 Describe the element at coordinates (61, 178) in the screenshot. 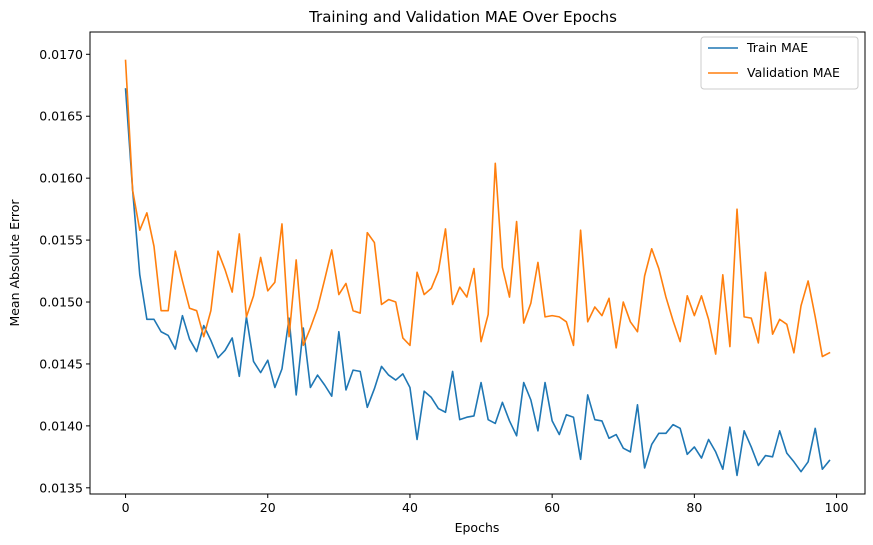

I see `y-tick-label: 0.0160` at that location.